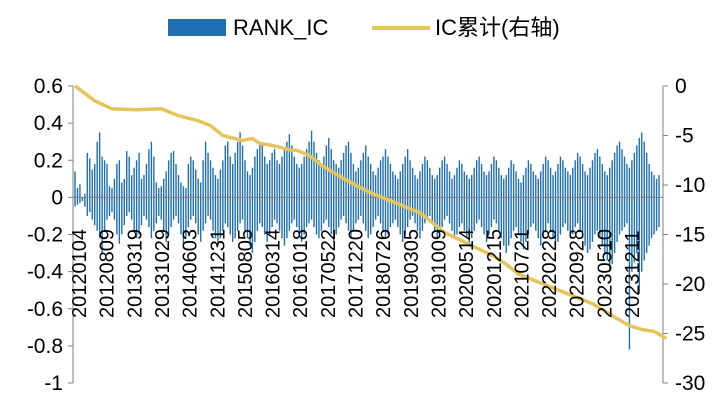 The width and height of the screenshot is (726, 402). What do you see at coordinates (108, 273) in the screenshot?
I see `x-tick-label: 20120809` at bounding box center [108, 273].